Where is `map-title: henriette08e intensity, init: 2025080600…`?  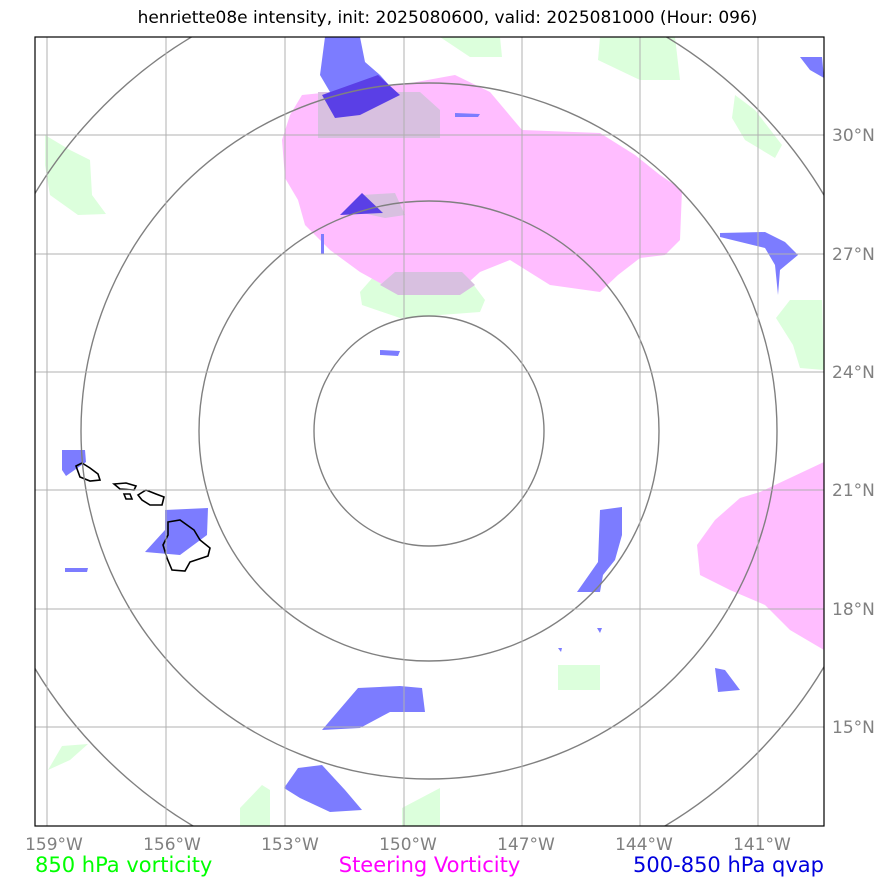 map-title: henriette08e intensity, init: 2025080600… is located at coordinates (447, 18).